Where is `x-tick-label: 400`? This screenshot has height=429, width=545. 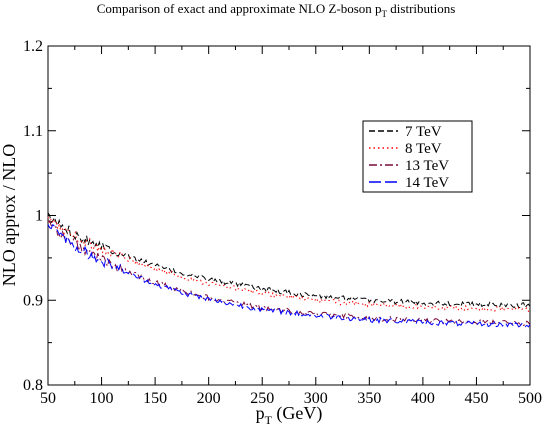
x-tick-label: 400 is located at coordinates (423, 398).